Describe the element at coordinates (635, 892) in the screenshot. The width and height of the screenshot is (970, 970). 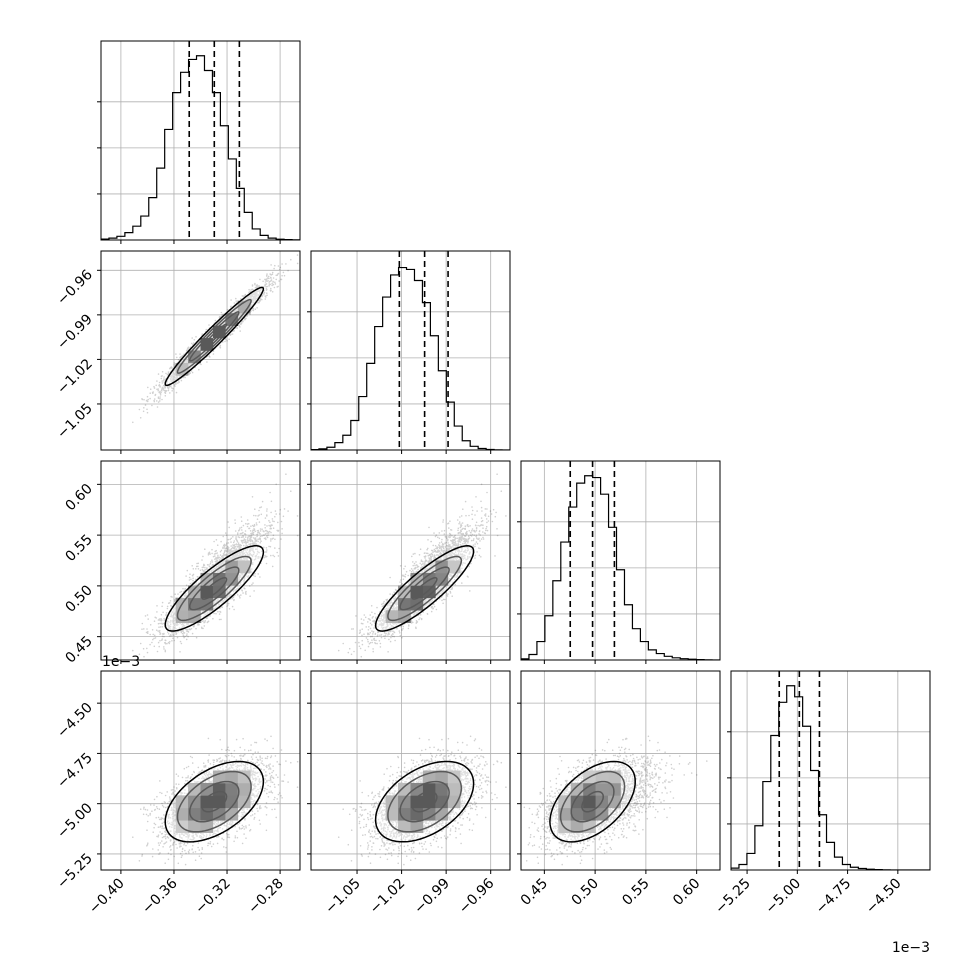
I see `x-tick-label: 0.55` at that location.